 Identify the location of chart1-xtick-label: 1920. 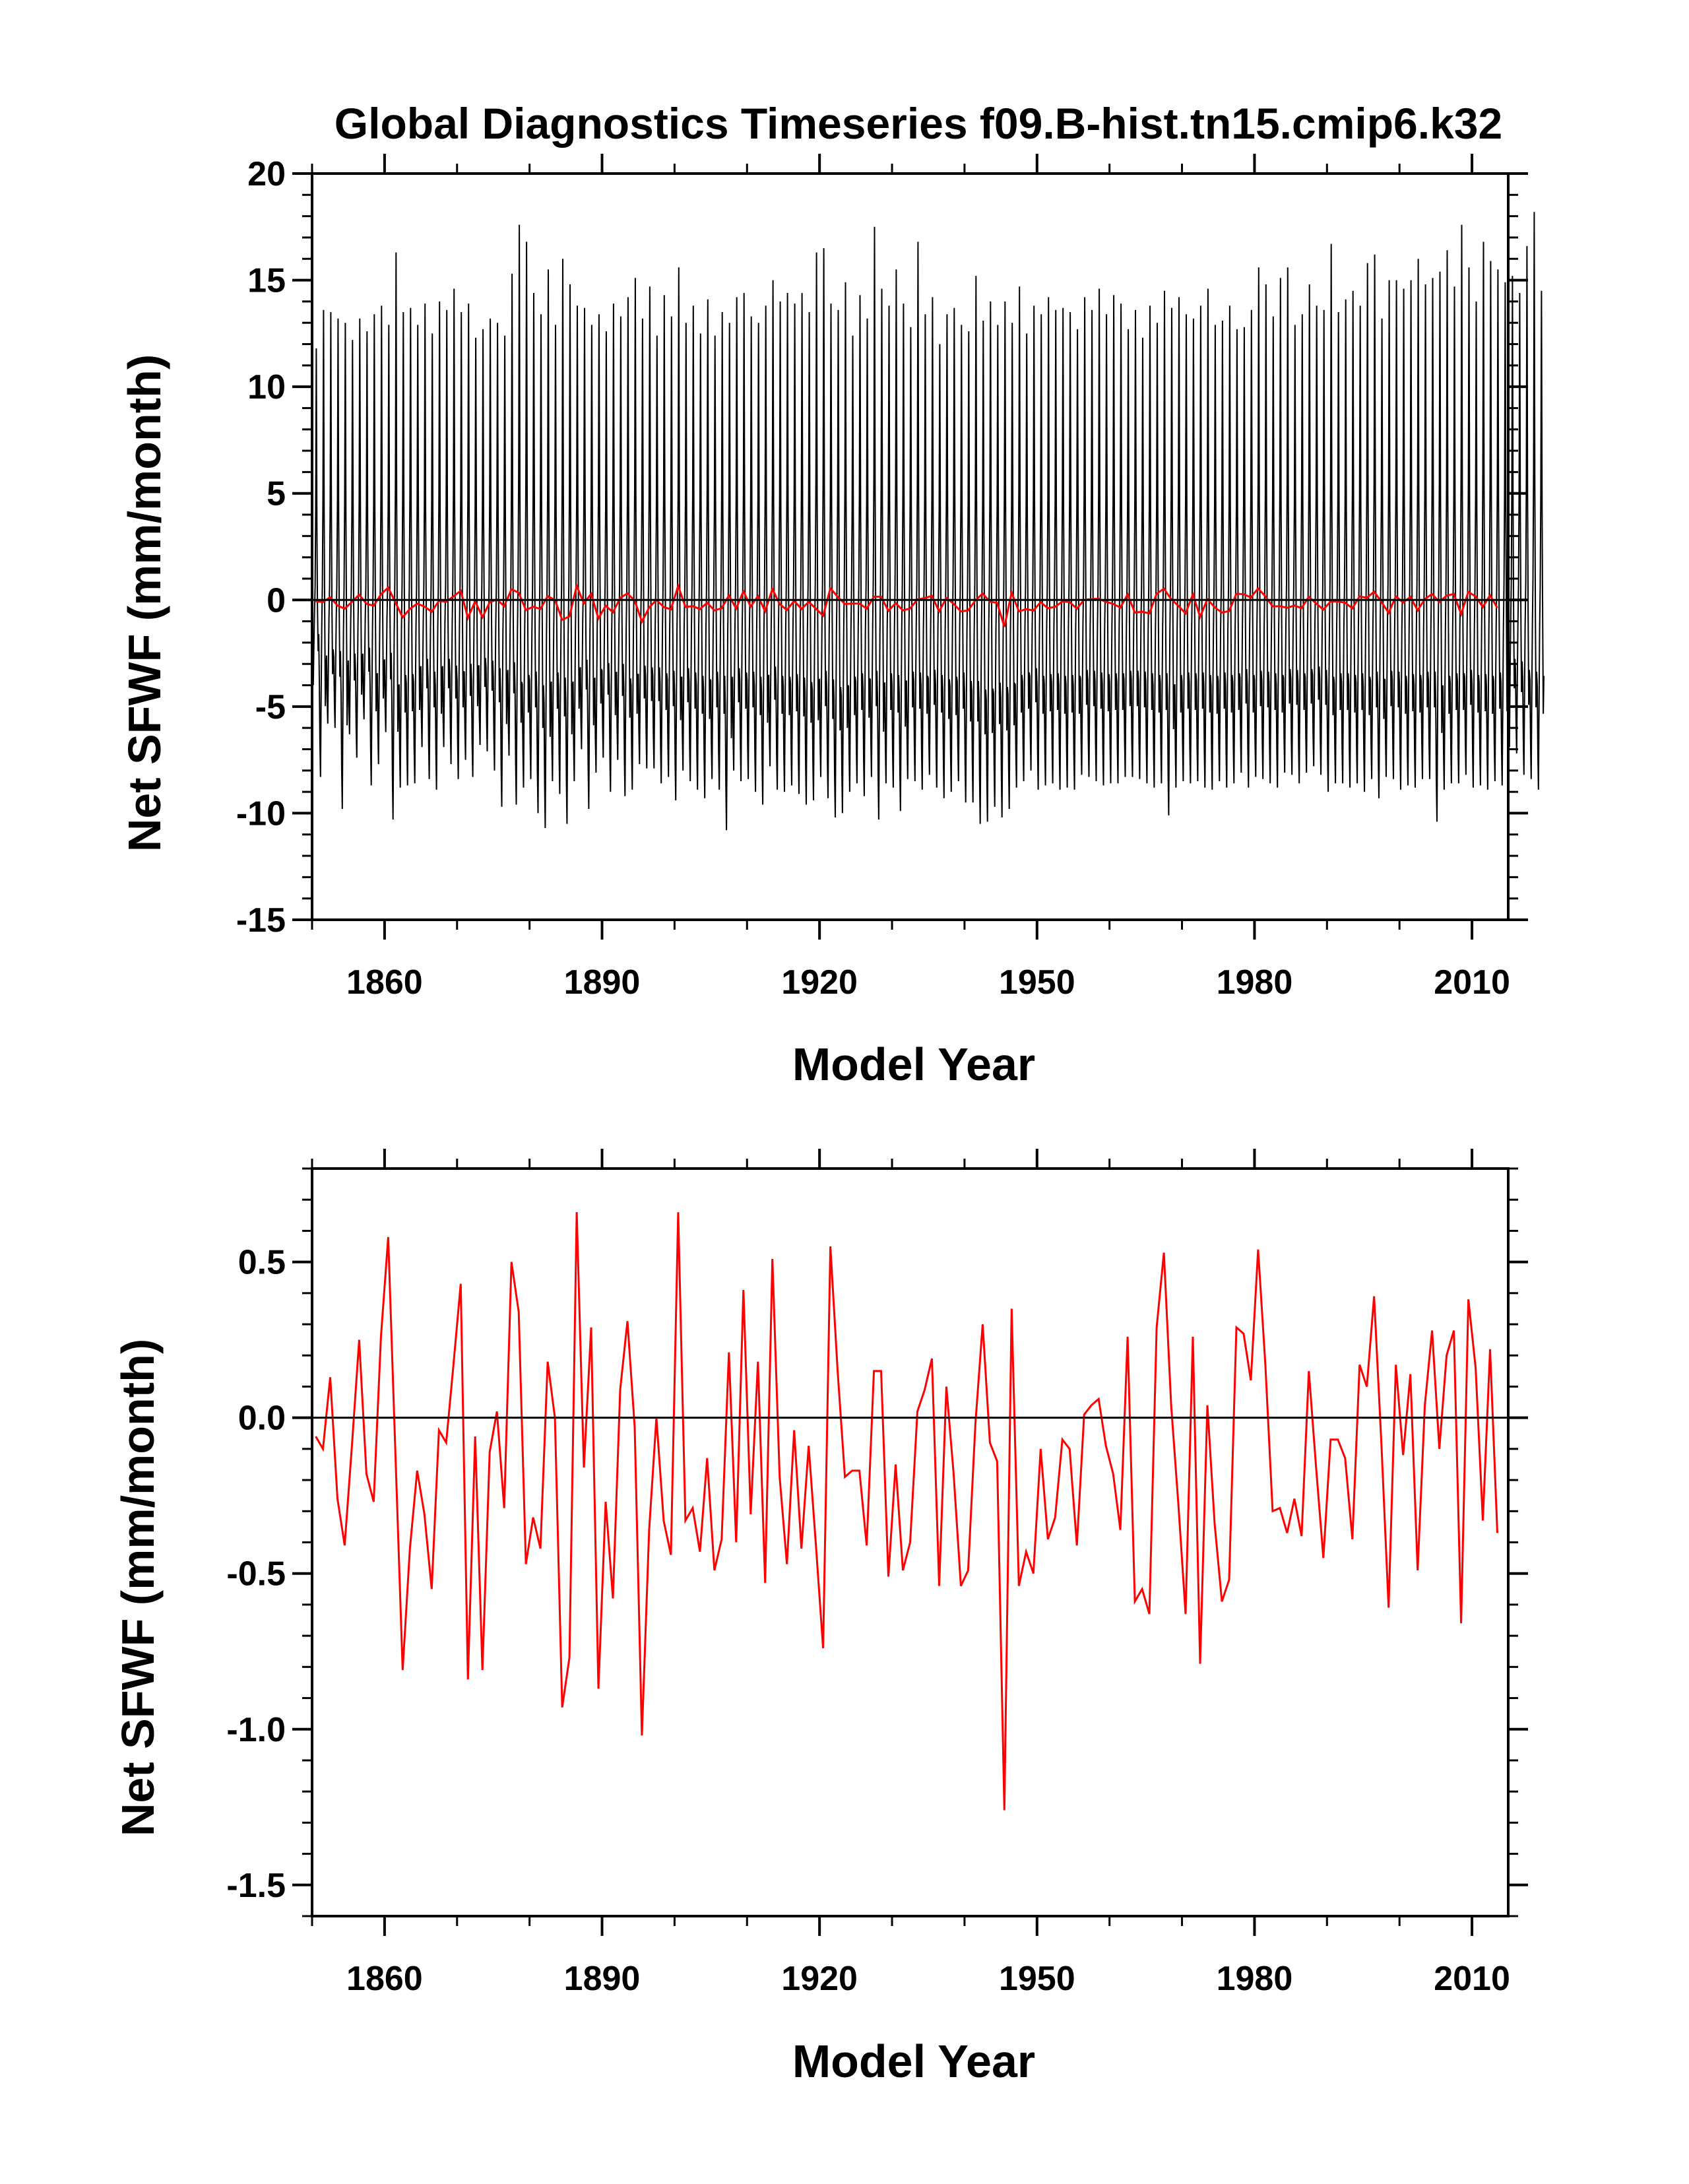
(819, 1979).